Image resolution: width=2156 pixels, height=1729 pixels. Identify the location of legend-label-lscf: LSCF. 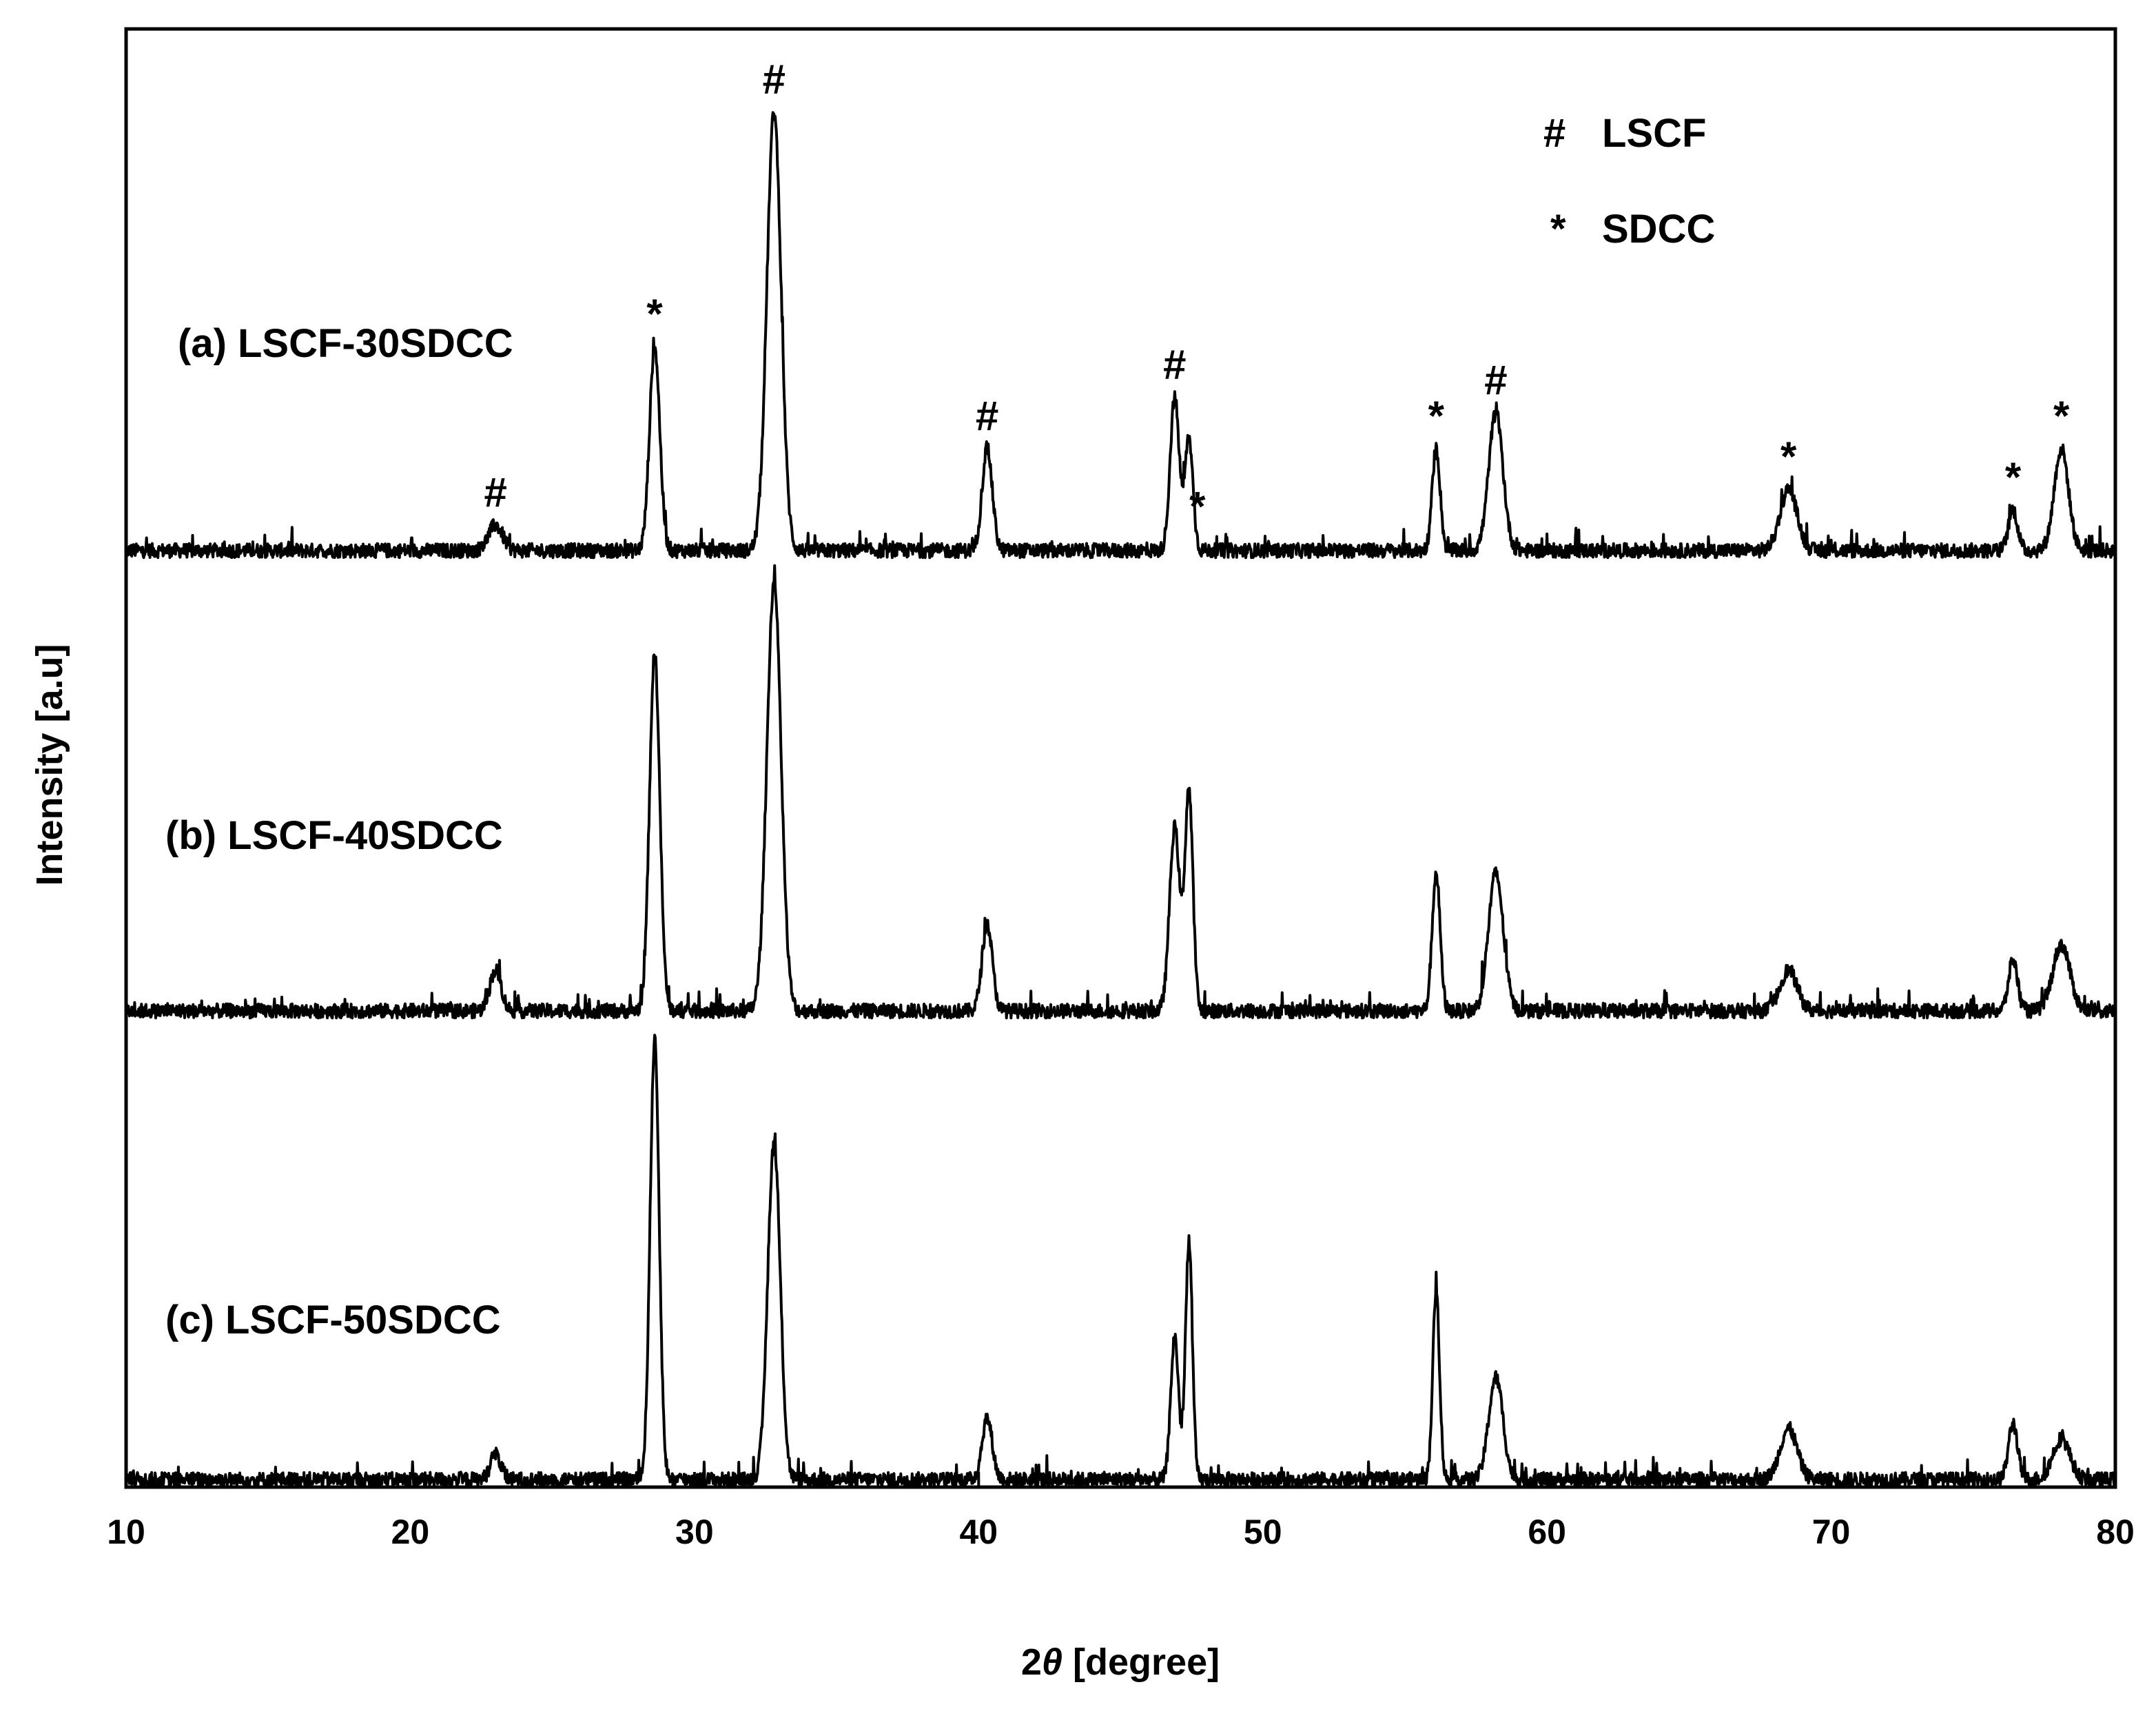
(1654, 133).